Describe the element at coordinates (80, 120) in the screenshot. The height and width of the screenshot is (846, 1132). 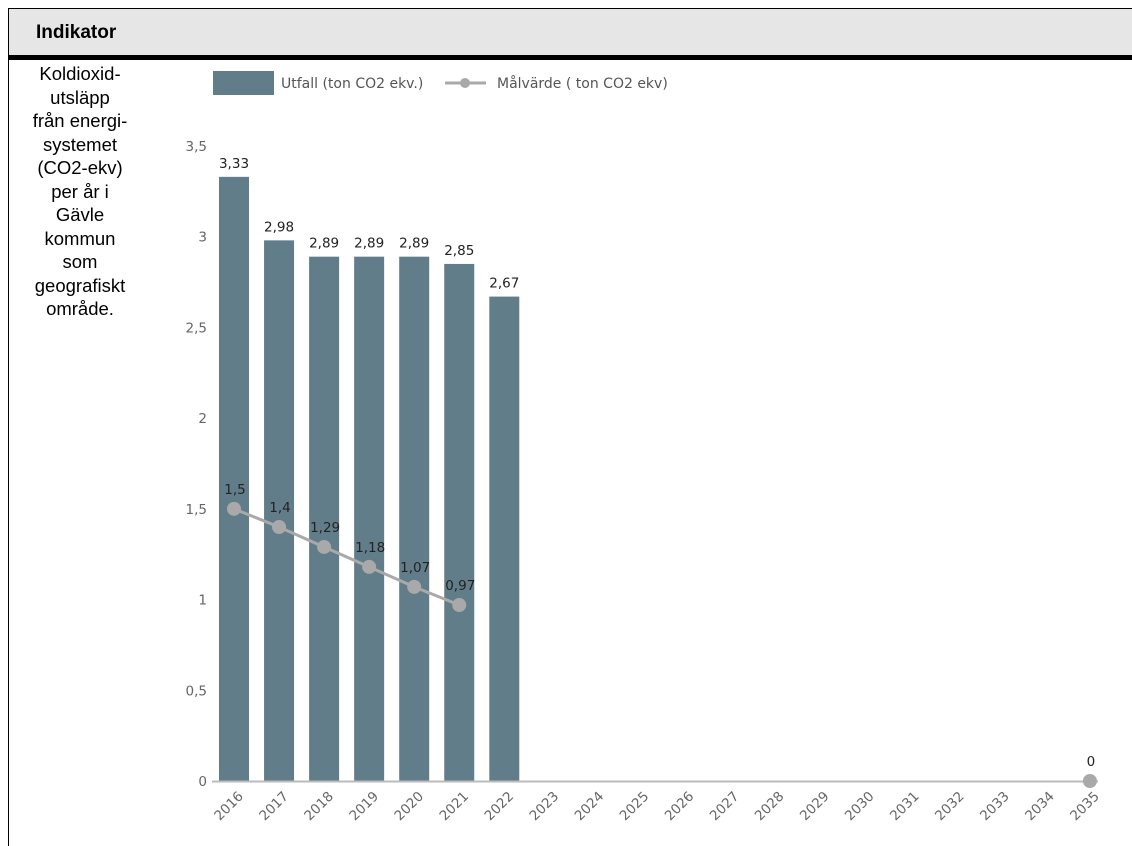
I see `indicator-line: från energi-` at that location.